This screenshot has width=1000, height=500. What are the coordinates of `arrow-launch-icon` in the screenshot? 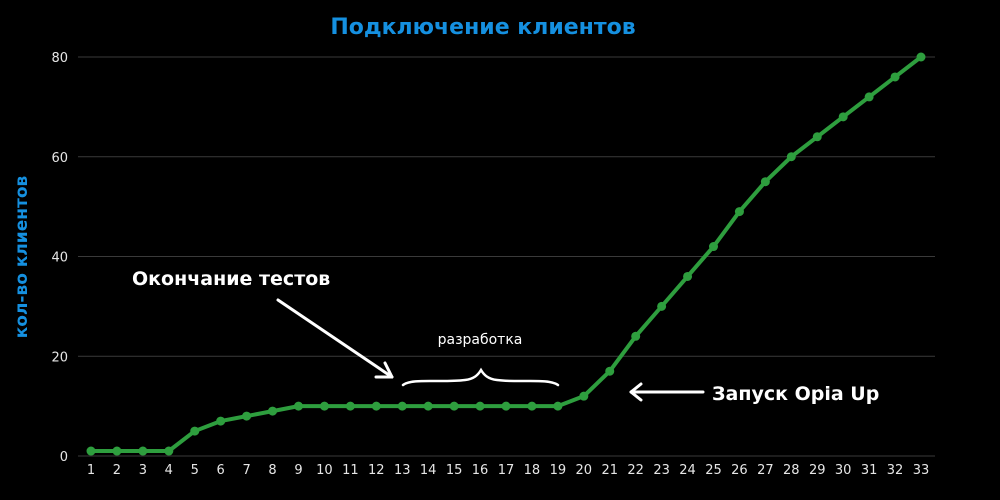 It's located at (667, 392).